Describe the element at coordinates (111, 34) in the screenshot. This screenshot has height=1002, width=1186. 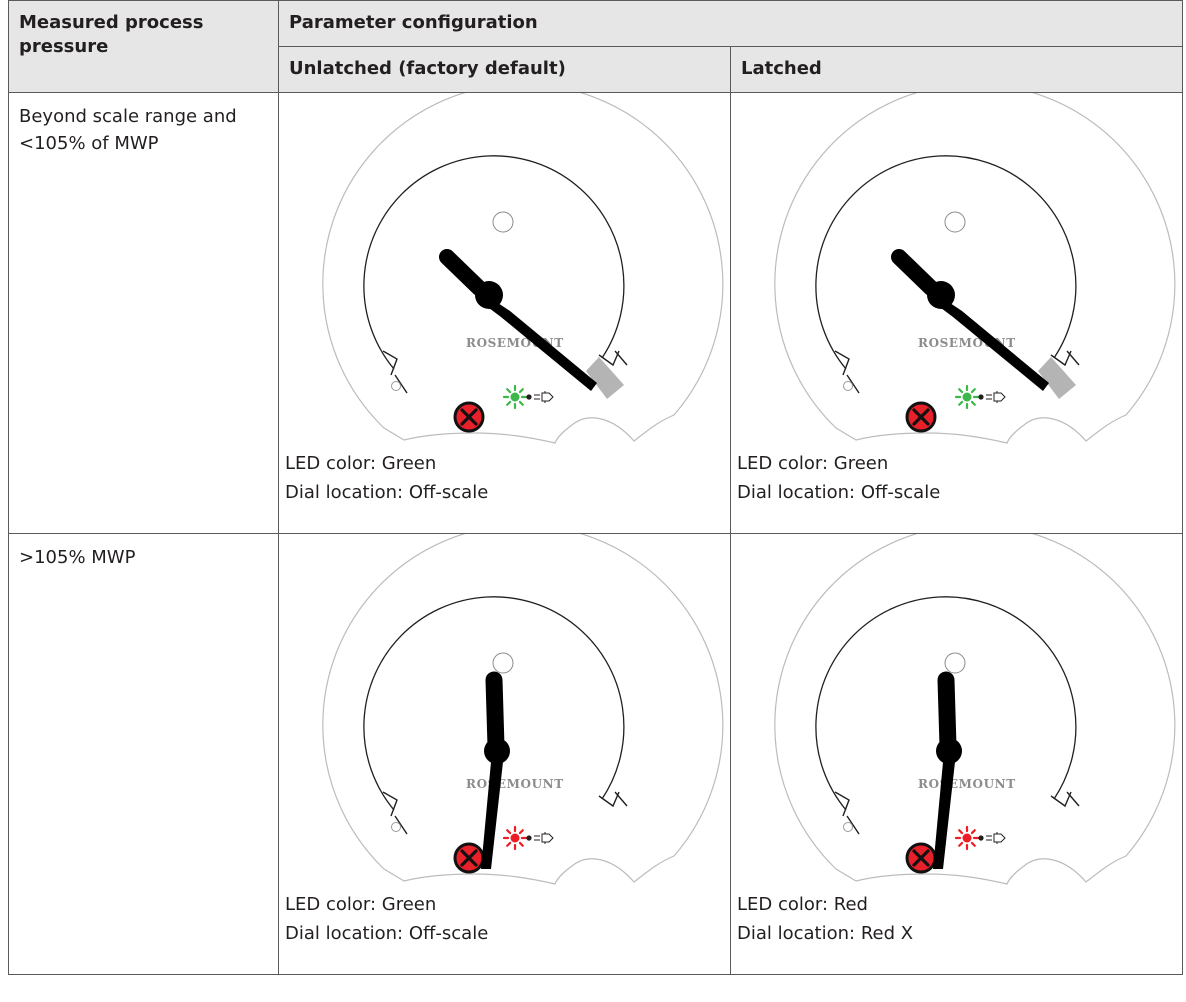
I see `header-measured-pressure-text: Measured process pressure` at that location.